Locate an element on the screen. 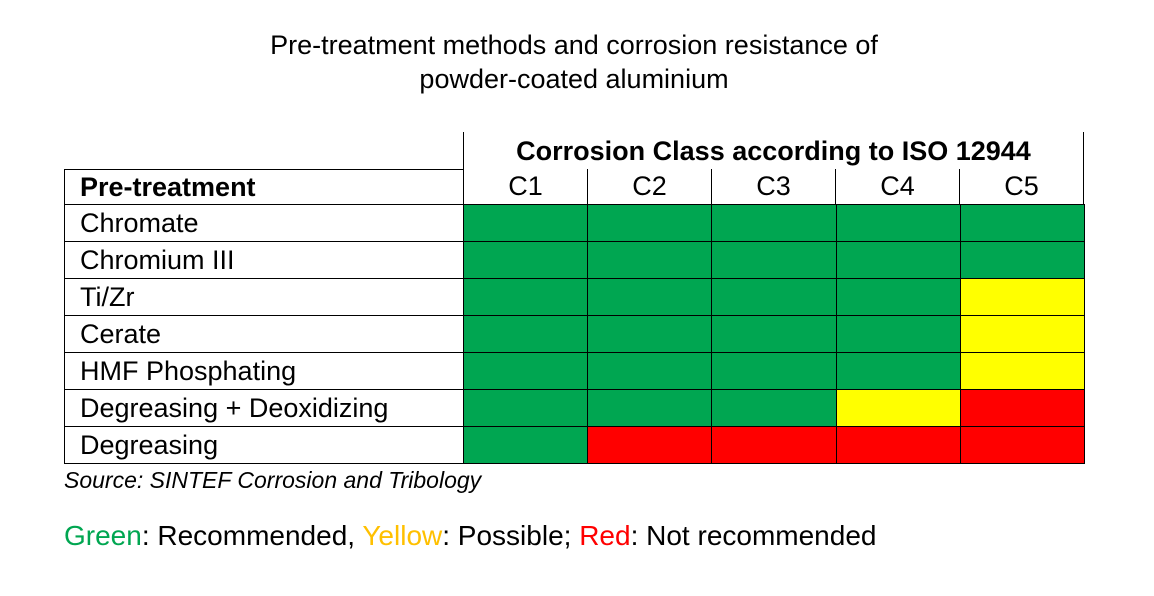 Image resolution: width=1154 pixels, height=596 pixels. chart-title-line-2: powder-coated aluminium is located at coordinates (574, 79).